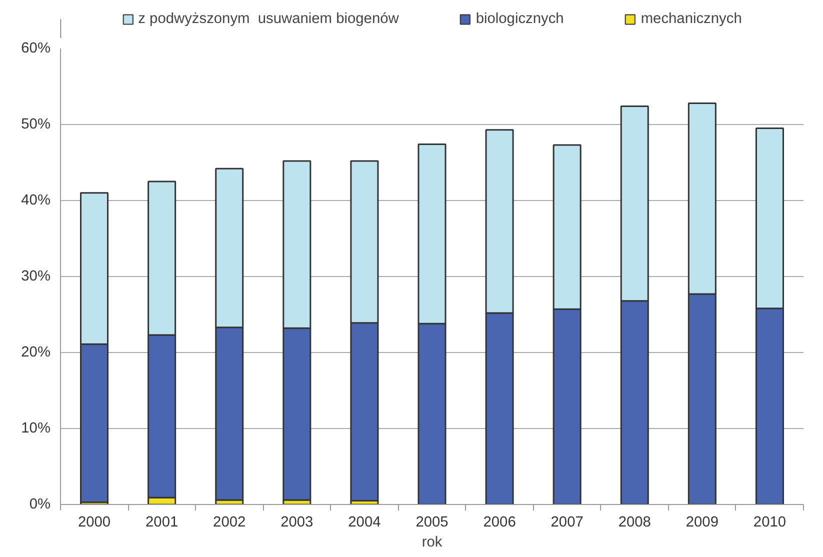 The width and height of the screenshot is (823, 557). I want to click on x-tick-label: 2004, so click(364, 522).